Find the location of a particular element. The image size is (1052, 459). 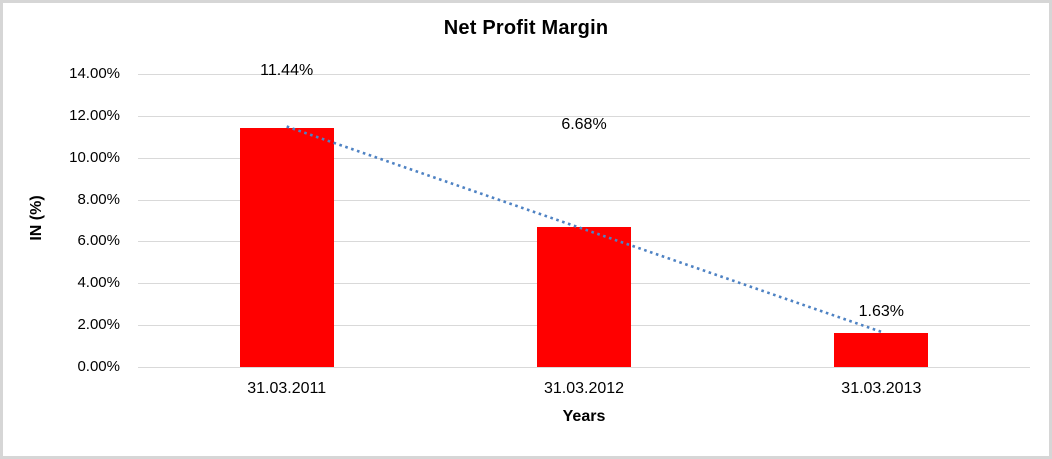

chart-title: Net Profit Margin is located at coordinates (526, 28).